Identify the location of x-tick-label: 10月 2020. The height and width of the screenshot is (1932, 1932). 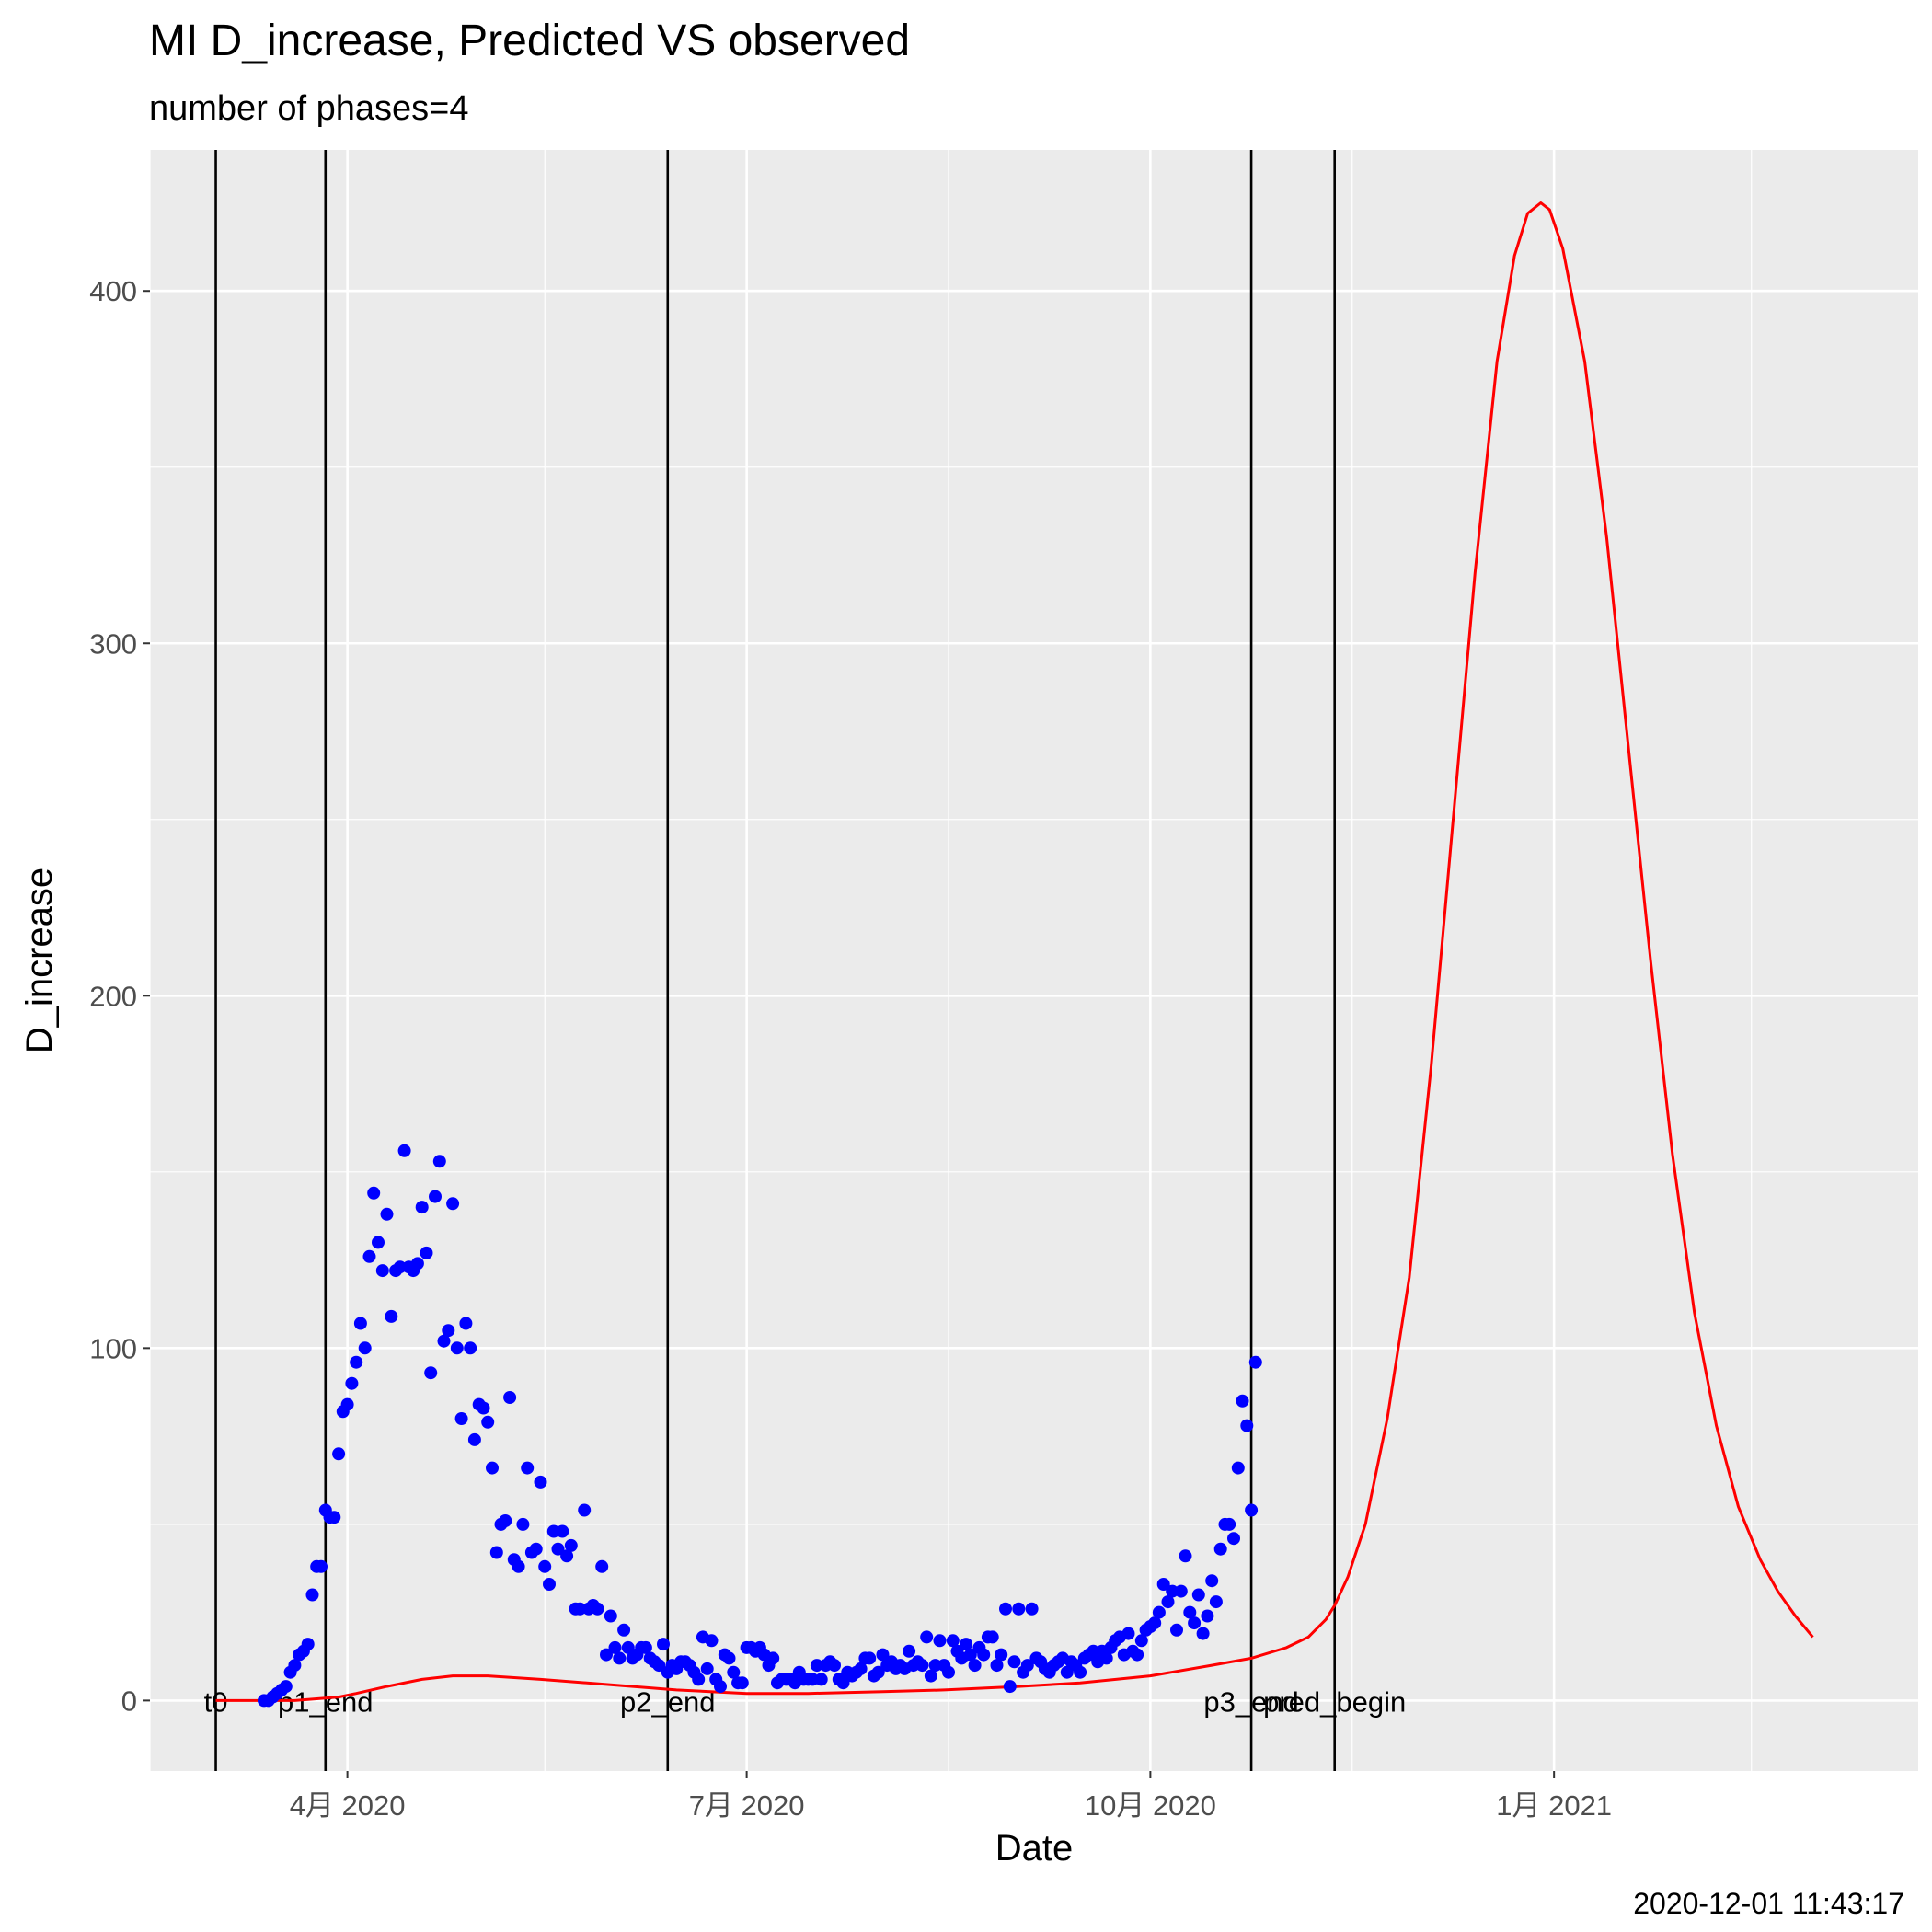
(1150, 1805).